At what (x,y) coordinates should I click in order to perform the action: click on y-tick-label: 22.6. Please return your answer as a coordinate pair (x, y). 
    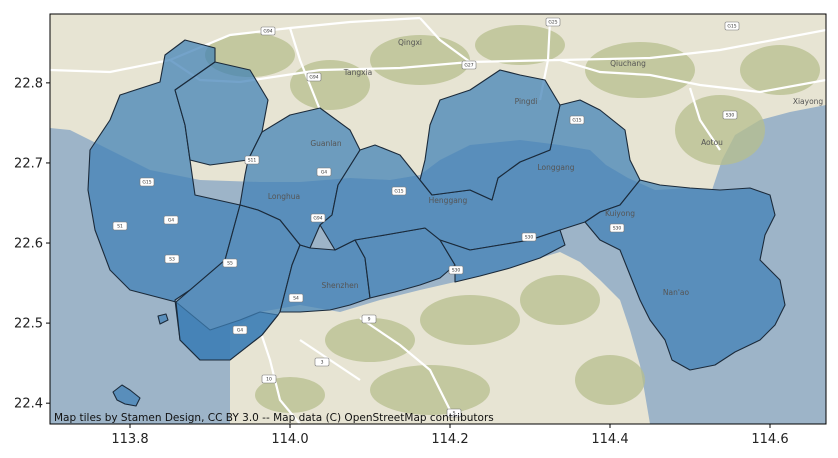
    Looking at the image, I should click on (28, 244).